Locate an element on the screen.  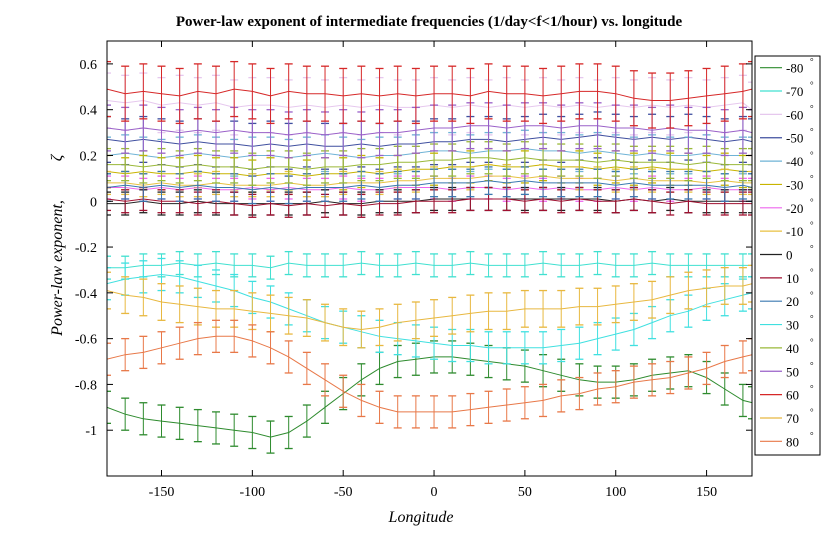
y-axis-symbol: ζ is located at coordinates (57, 157).